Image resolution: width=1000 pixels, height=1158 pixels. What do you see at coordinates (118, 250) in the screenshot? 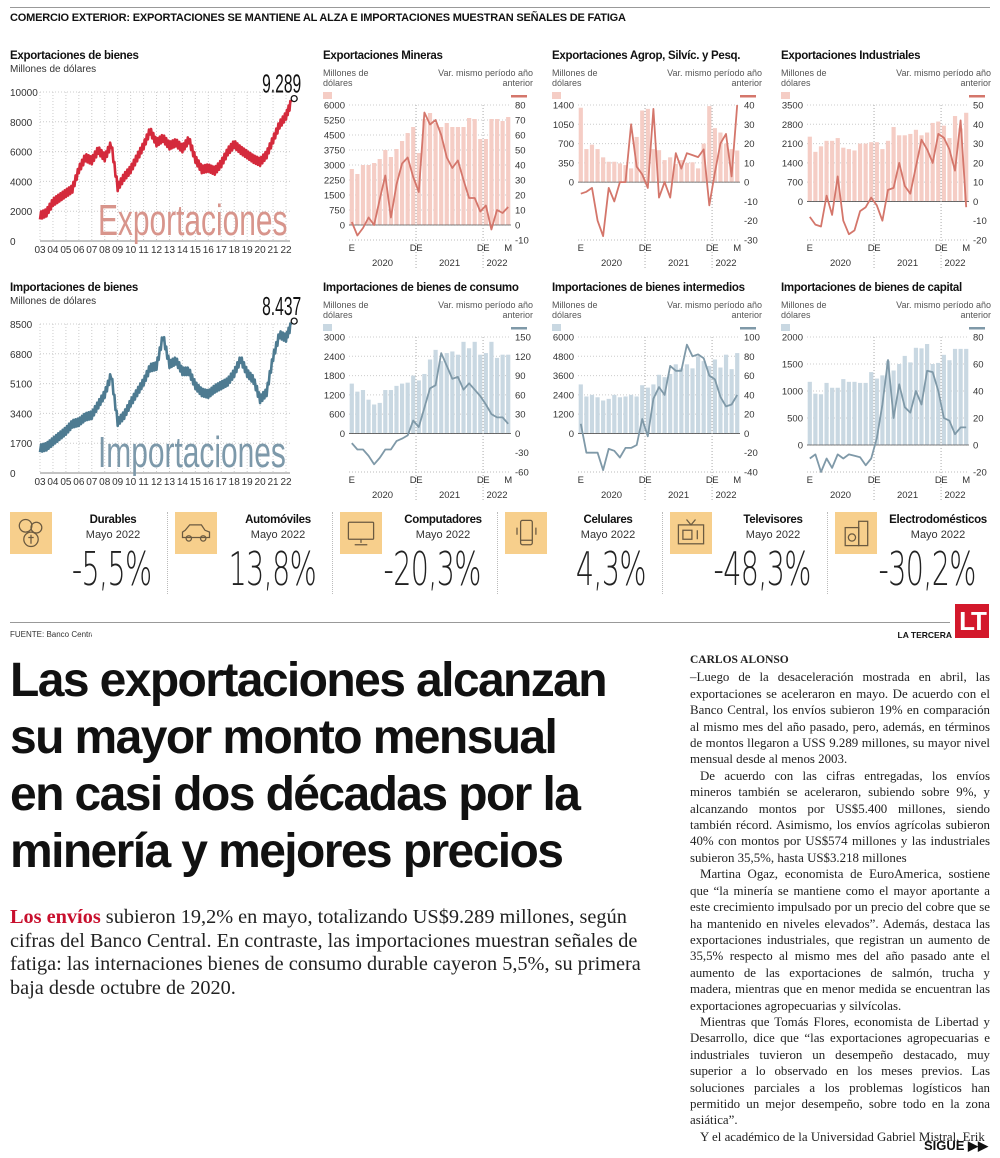
I see `x-tick-label: 09` at bounding box center [118, 250].